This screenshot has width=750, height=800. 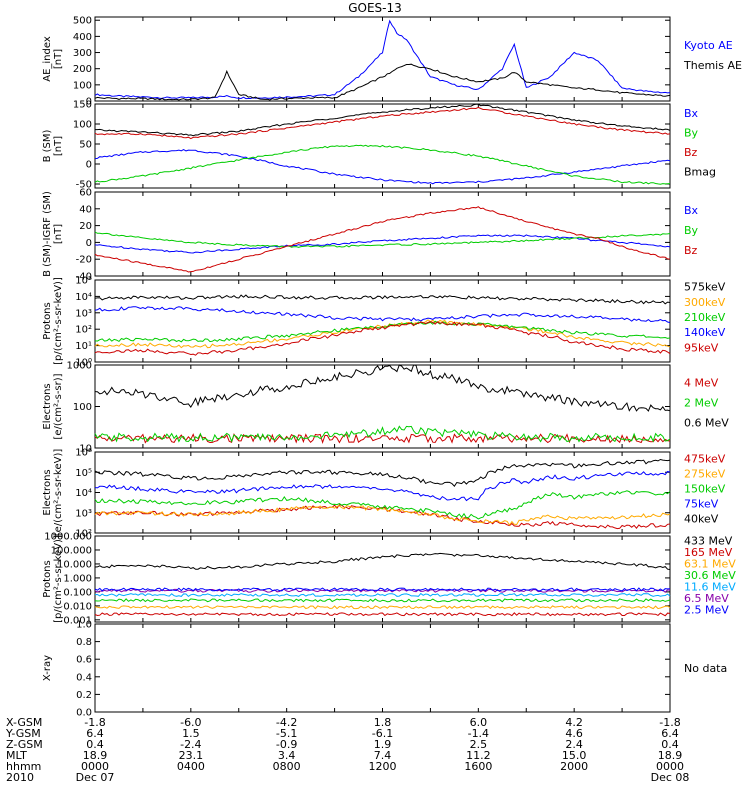 I want to click on series-line-575kev, so click(x=382, y=299).